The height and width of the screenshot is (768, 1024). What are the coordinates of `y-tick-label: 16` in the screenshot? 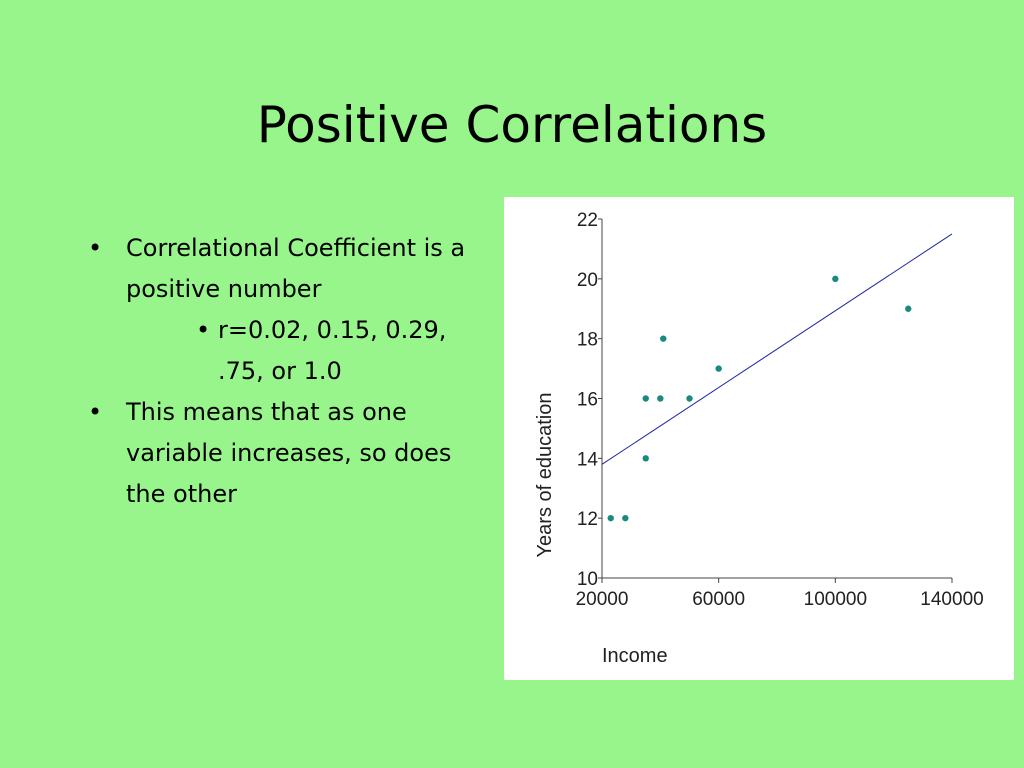 It's located at (587, 400).